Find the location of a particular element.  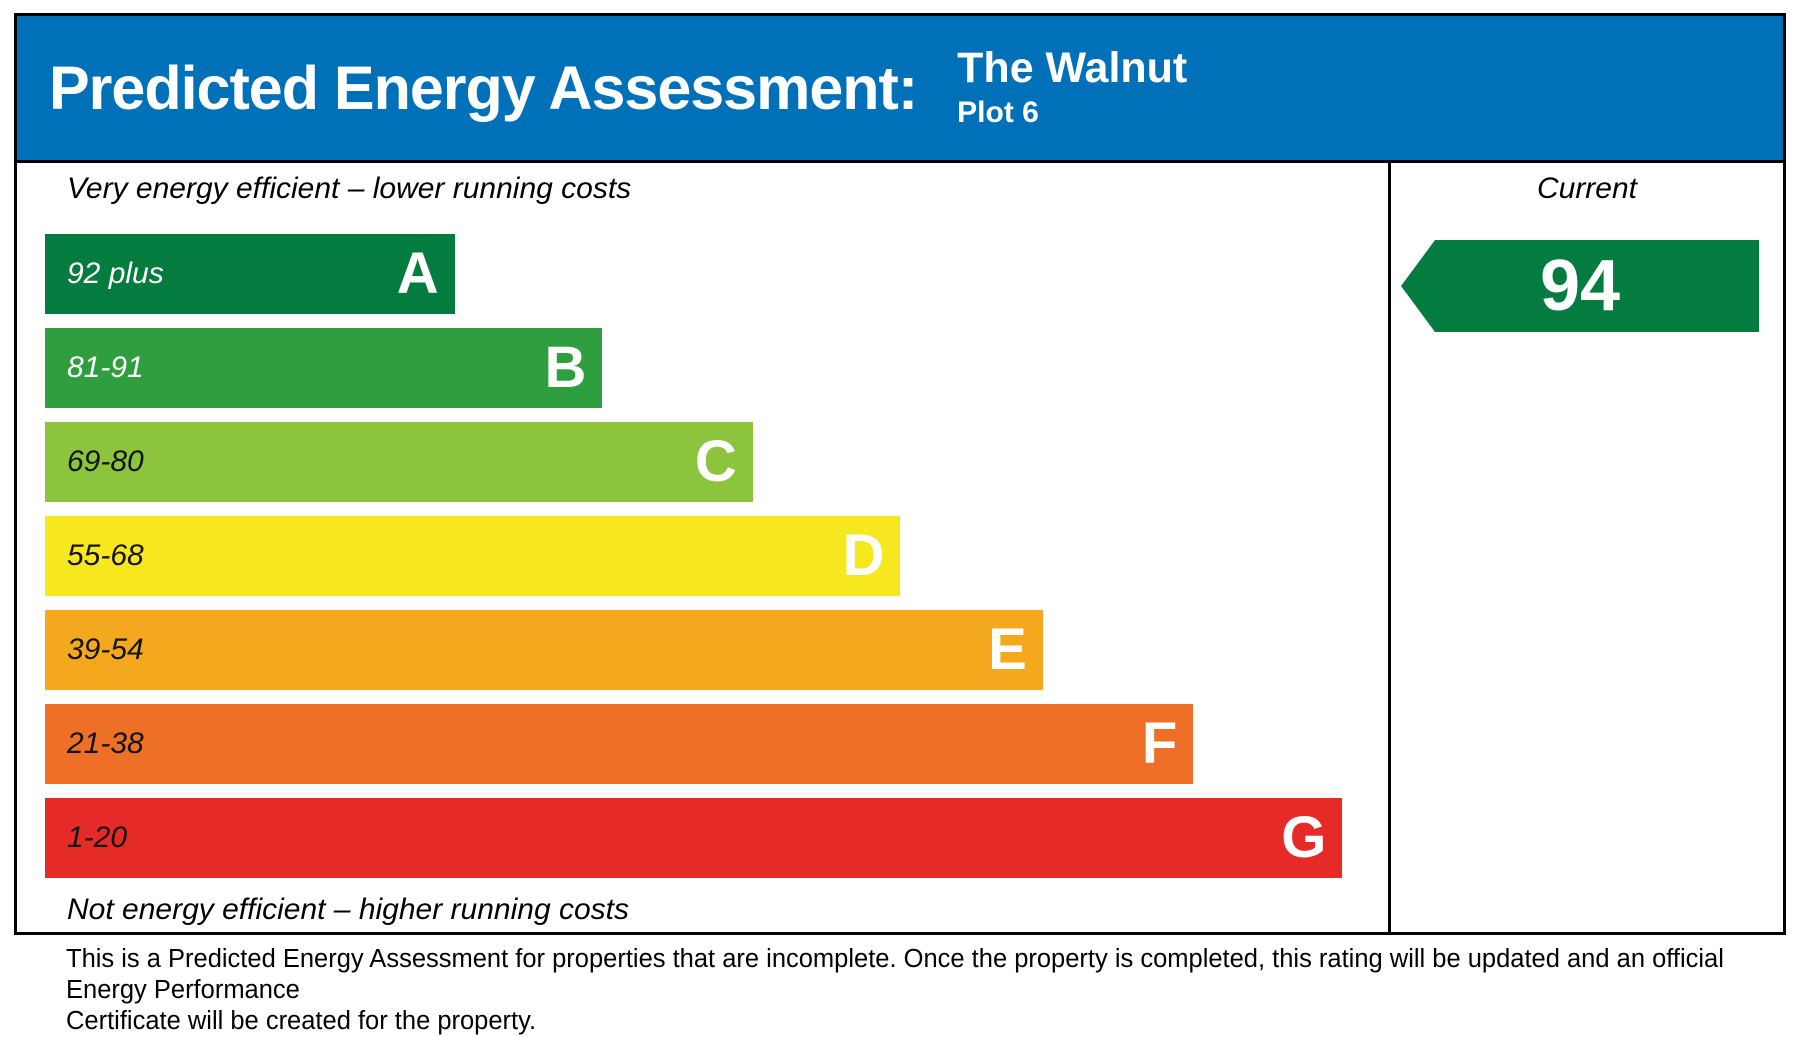

band-letter: F is located at coordinates (1159, 743).